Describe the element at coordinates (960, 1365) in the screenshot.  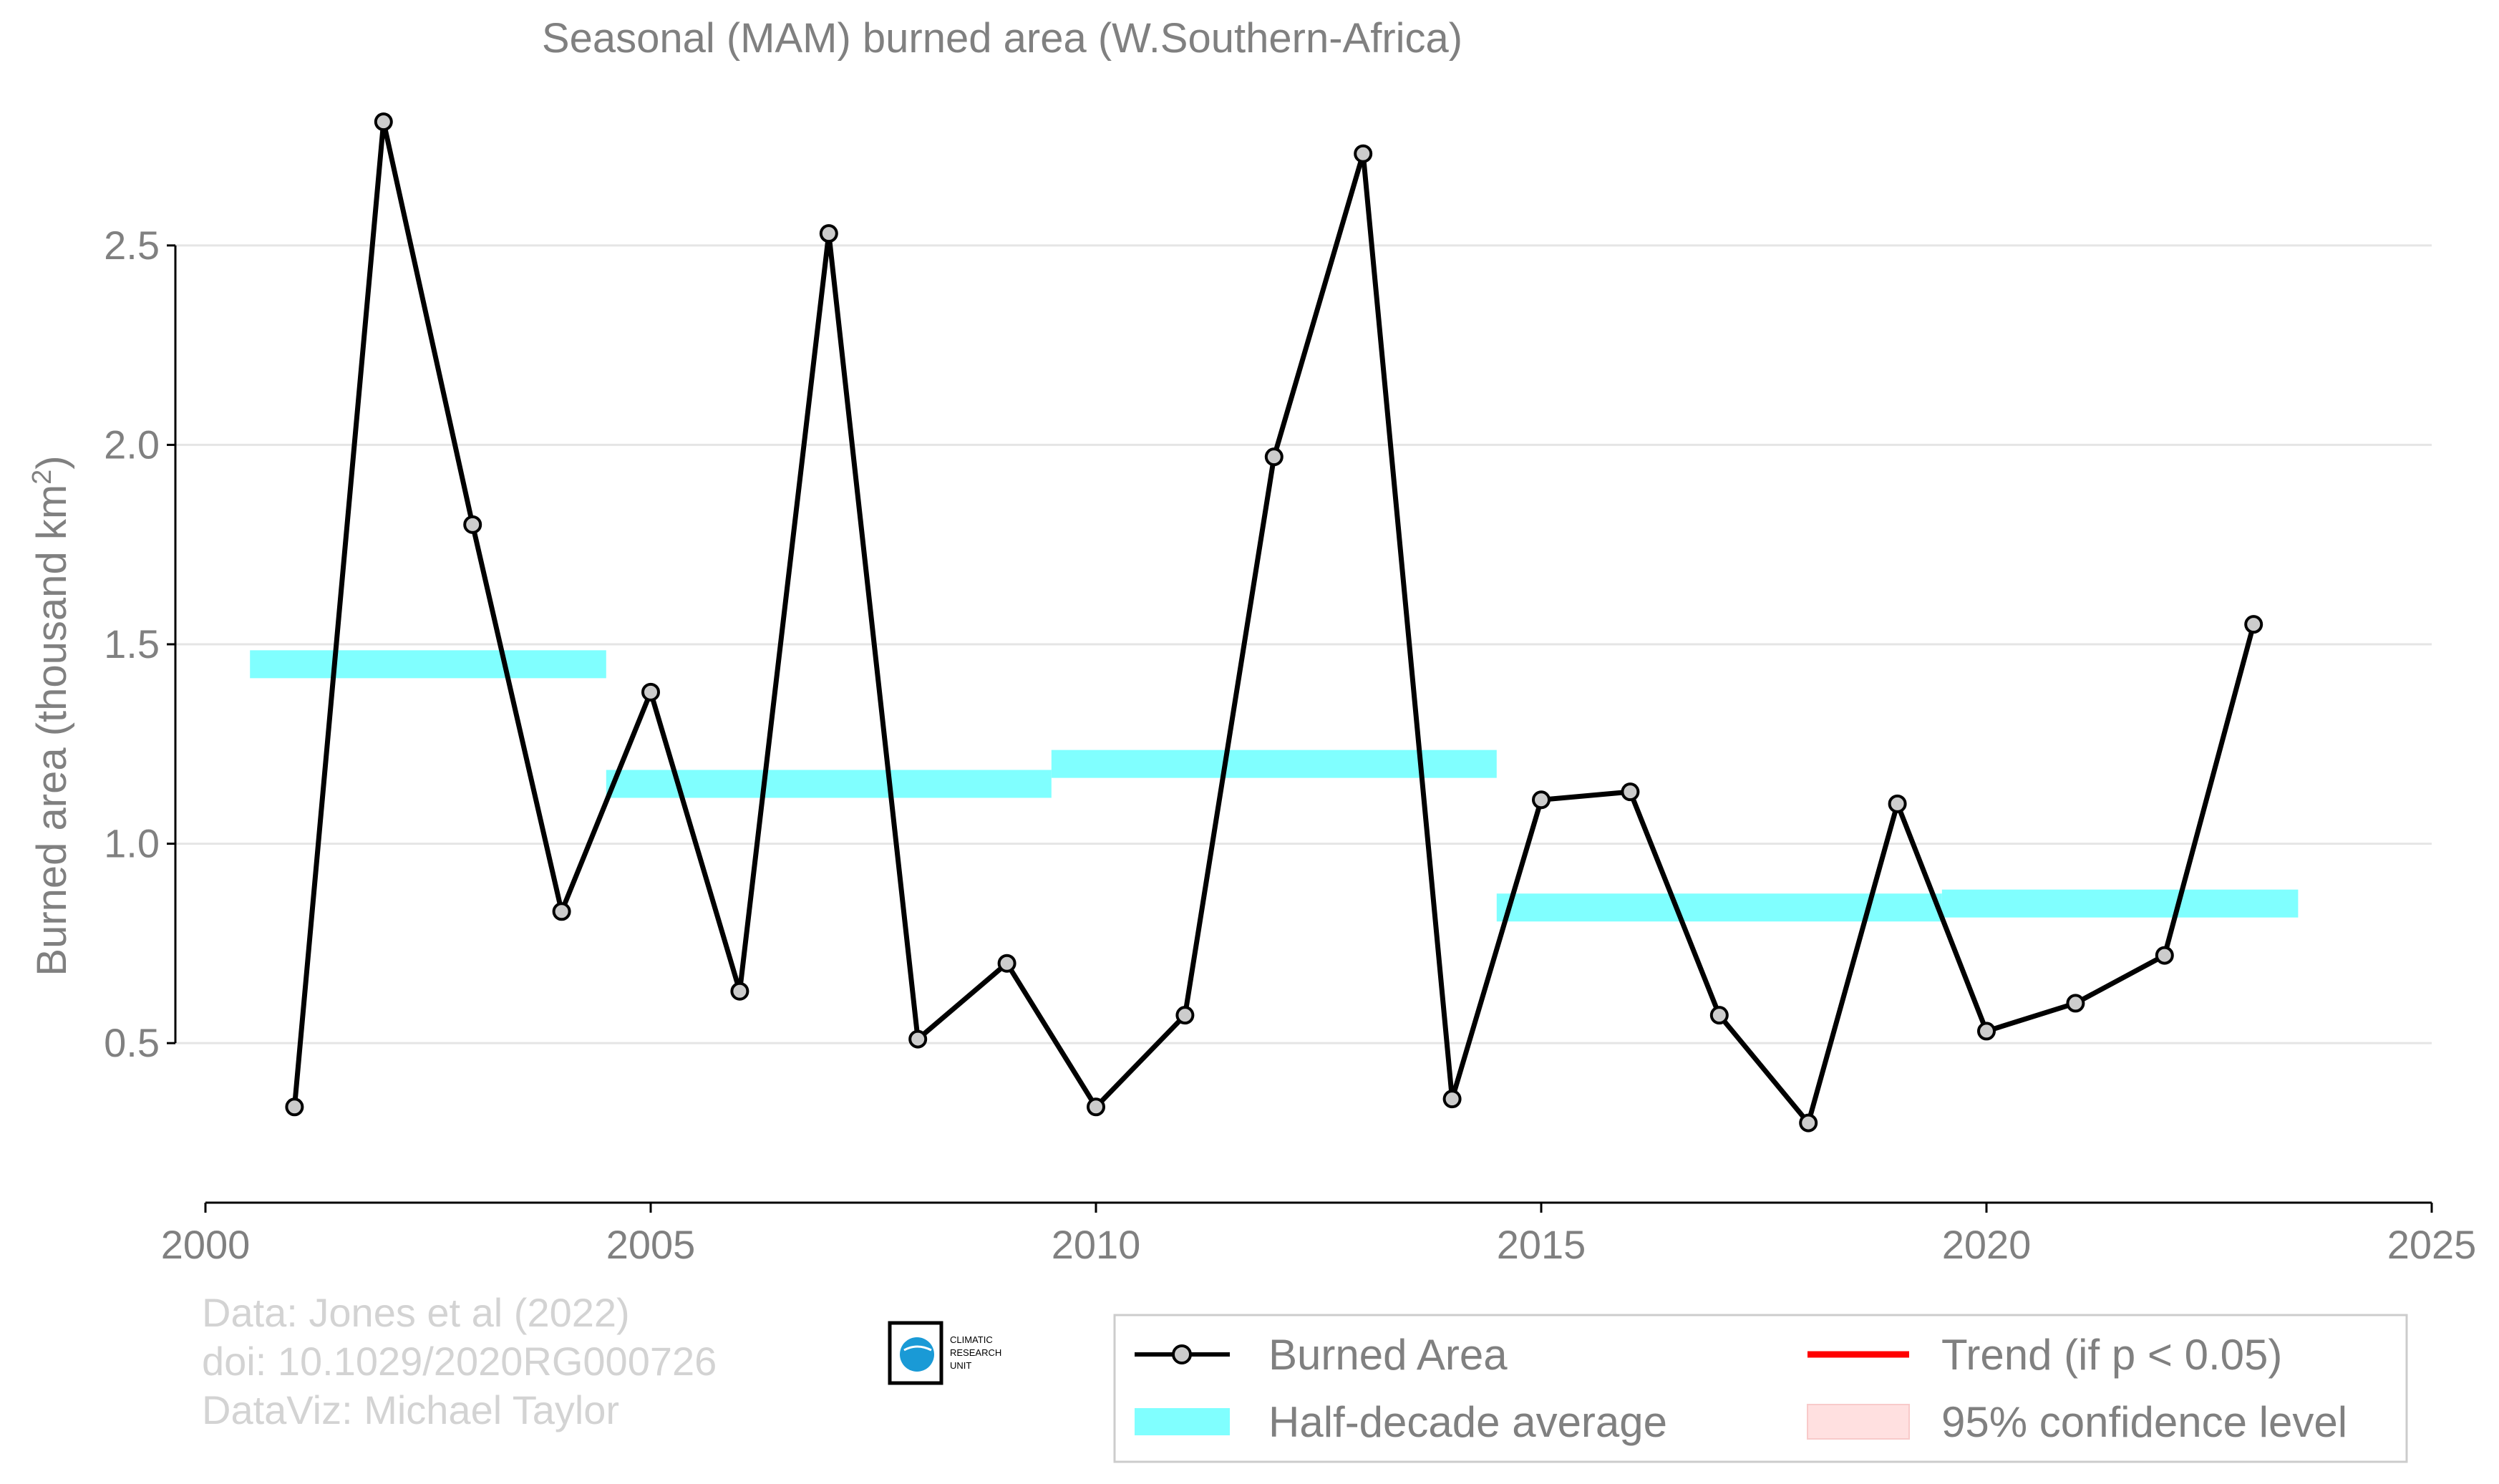
I see `cru-logo-text-3: UNIT` at that location.